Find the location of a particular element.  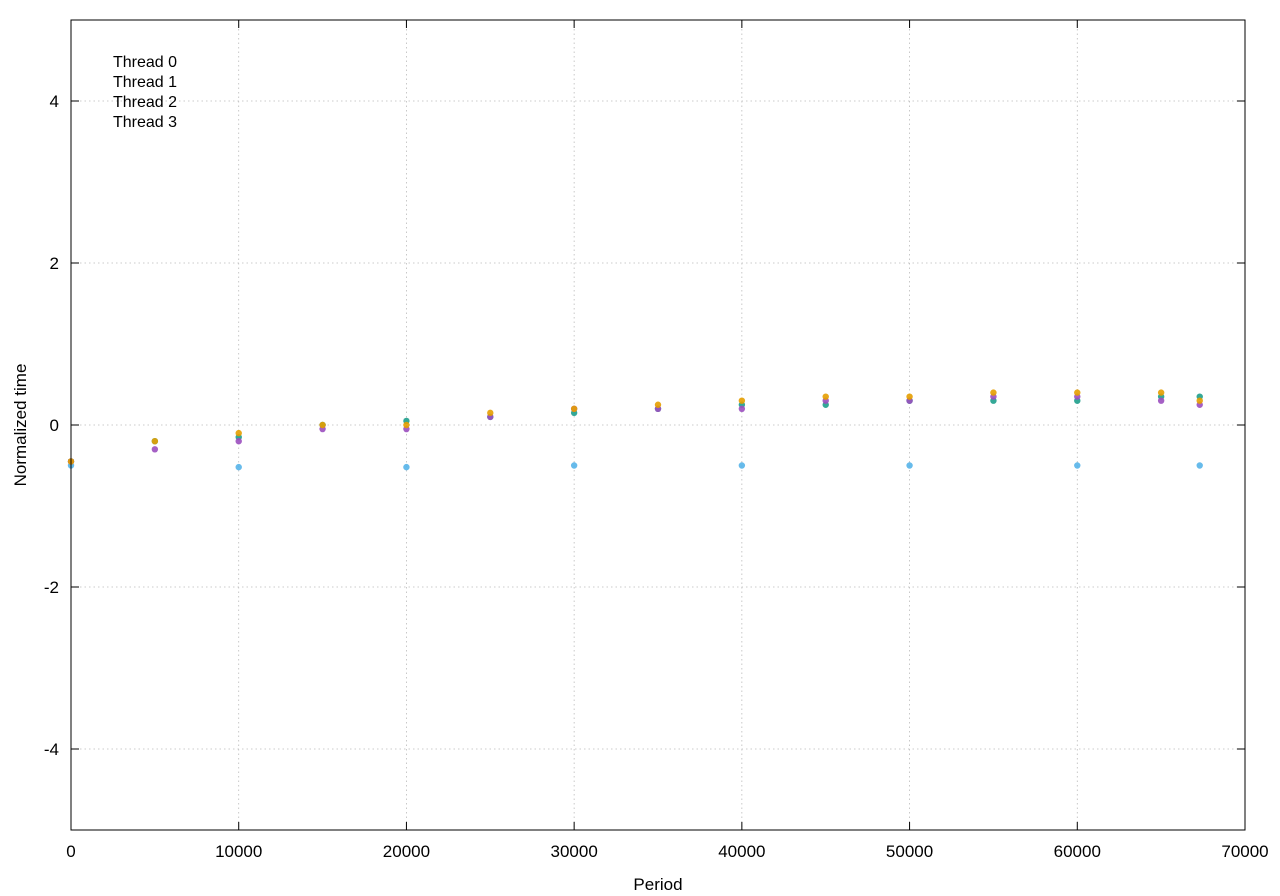

series-3-points is located at coordinates (635, 427).